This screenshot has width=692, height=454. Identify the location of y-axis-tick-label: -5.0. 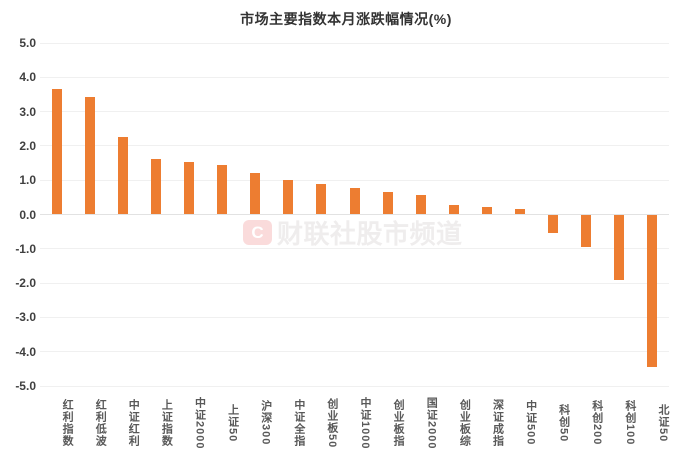
(25, 386).